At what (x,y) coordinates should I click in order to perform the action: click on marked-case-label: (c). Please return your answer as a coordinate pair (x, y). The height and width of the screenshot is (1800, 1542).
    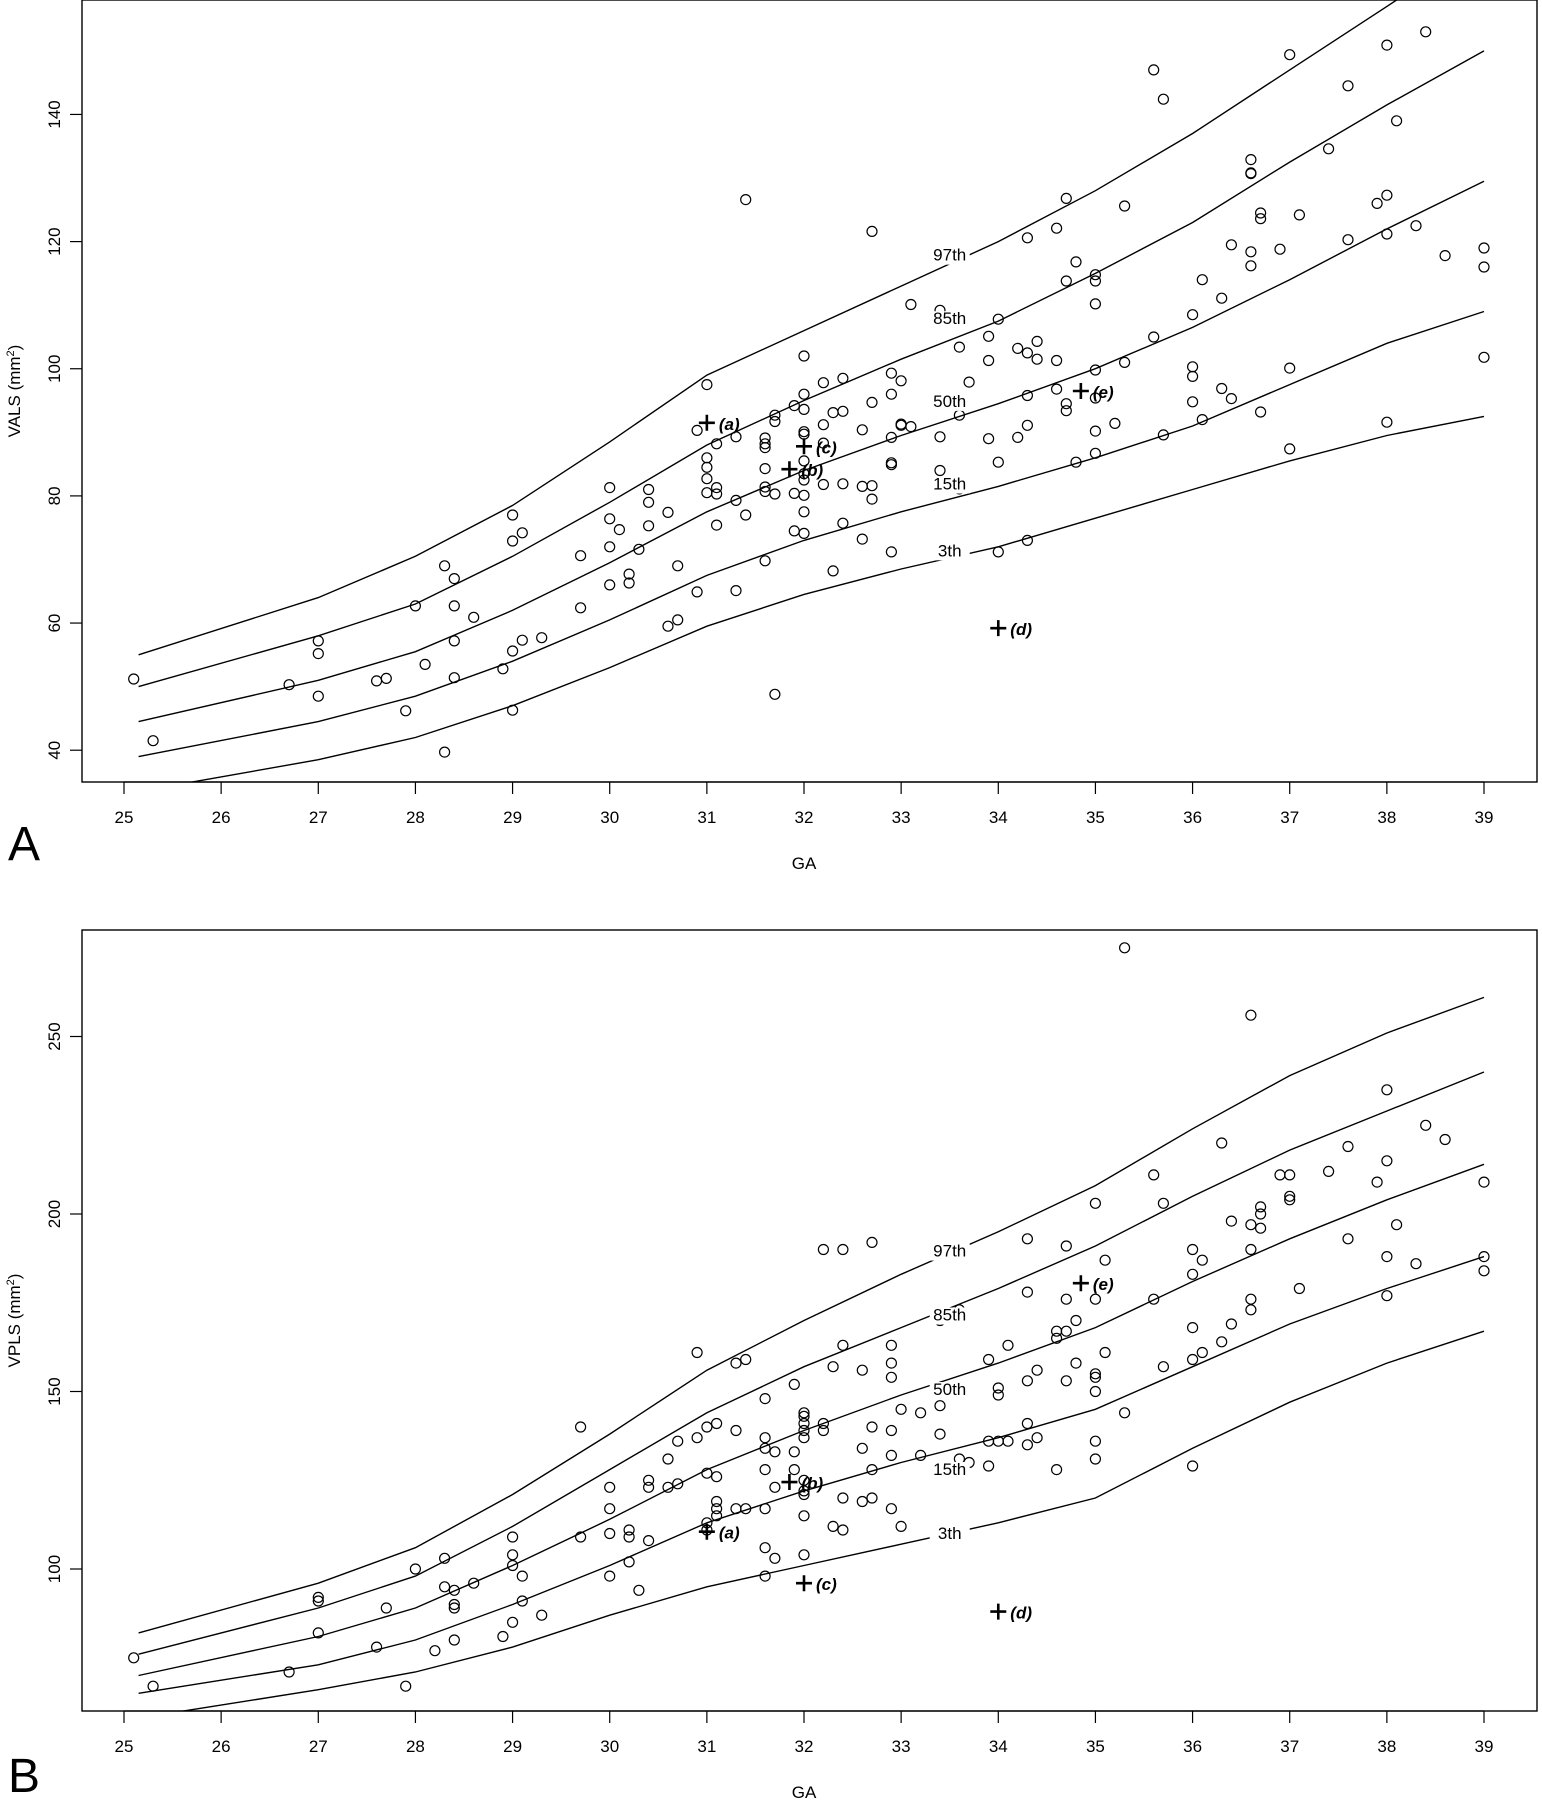
    Looking at the image, I should click on (826, 1584).